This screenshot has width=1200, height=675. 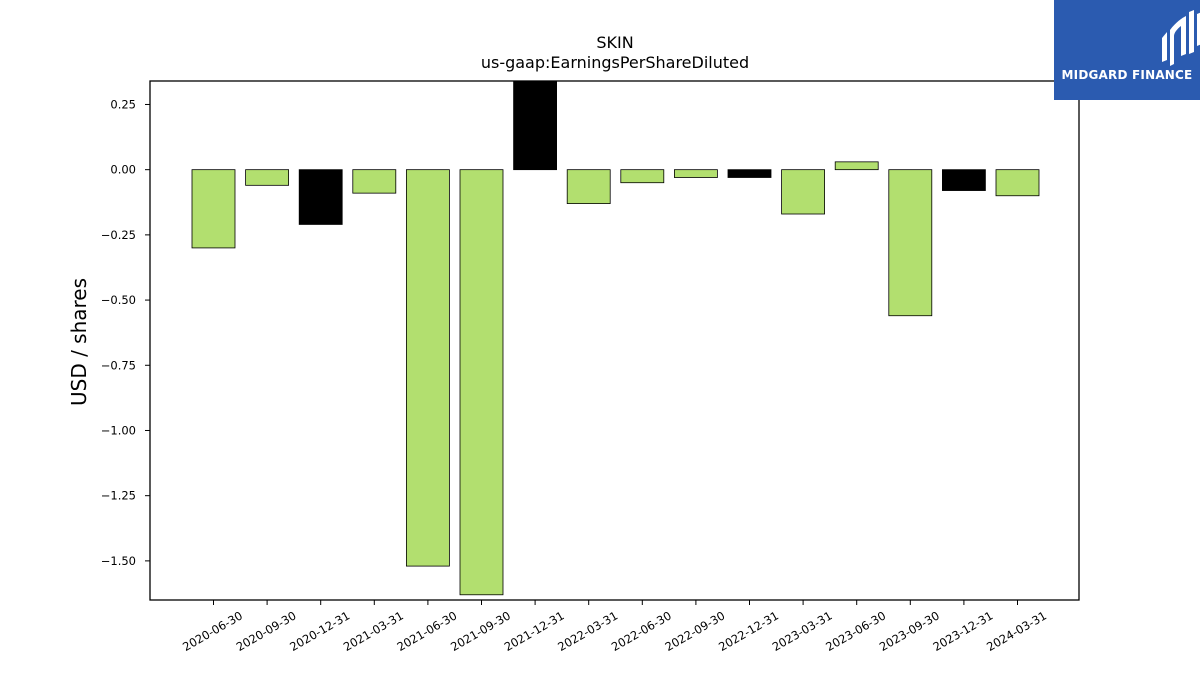 What do you see at coordinates (118, 235) in the screenshot?
I see `y-tick-label: −0.25` at bounding box center [118, 235].